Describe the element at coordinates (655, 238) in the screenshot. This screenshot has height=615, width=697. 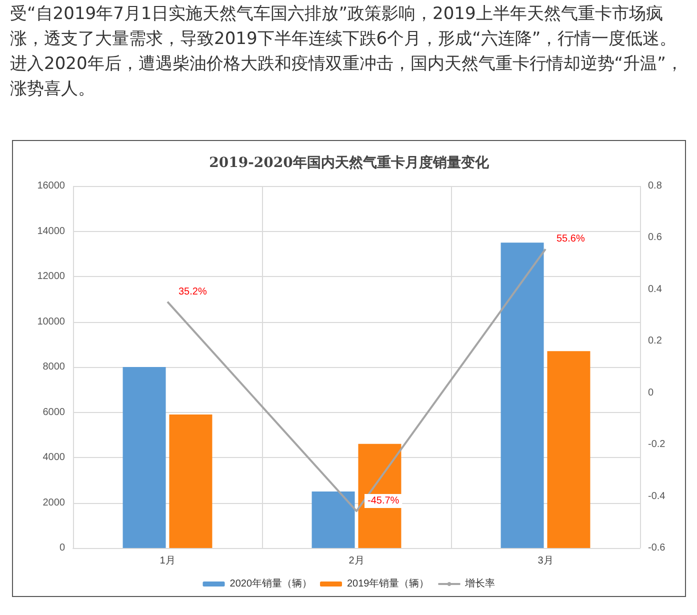
I see `y2-tick-label: 0.6` at that location.